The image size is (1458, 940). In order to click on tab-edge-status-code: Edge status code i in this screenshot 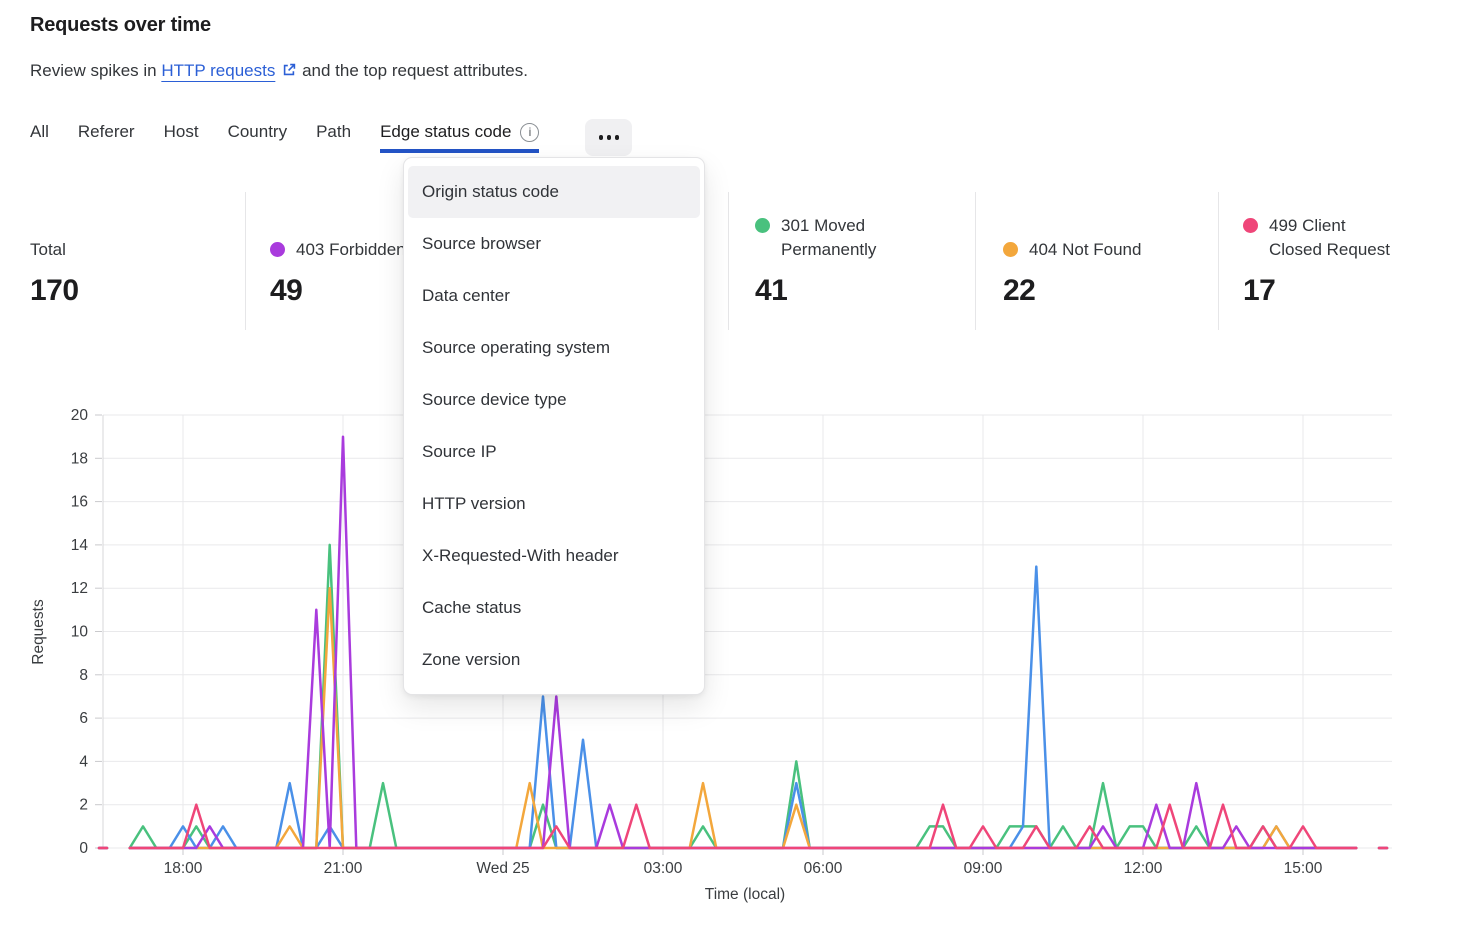, I will do `click(460, 137)`.